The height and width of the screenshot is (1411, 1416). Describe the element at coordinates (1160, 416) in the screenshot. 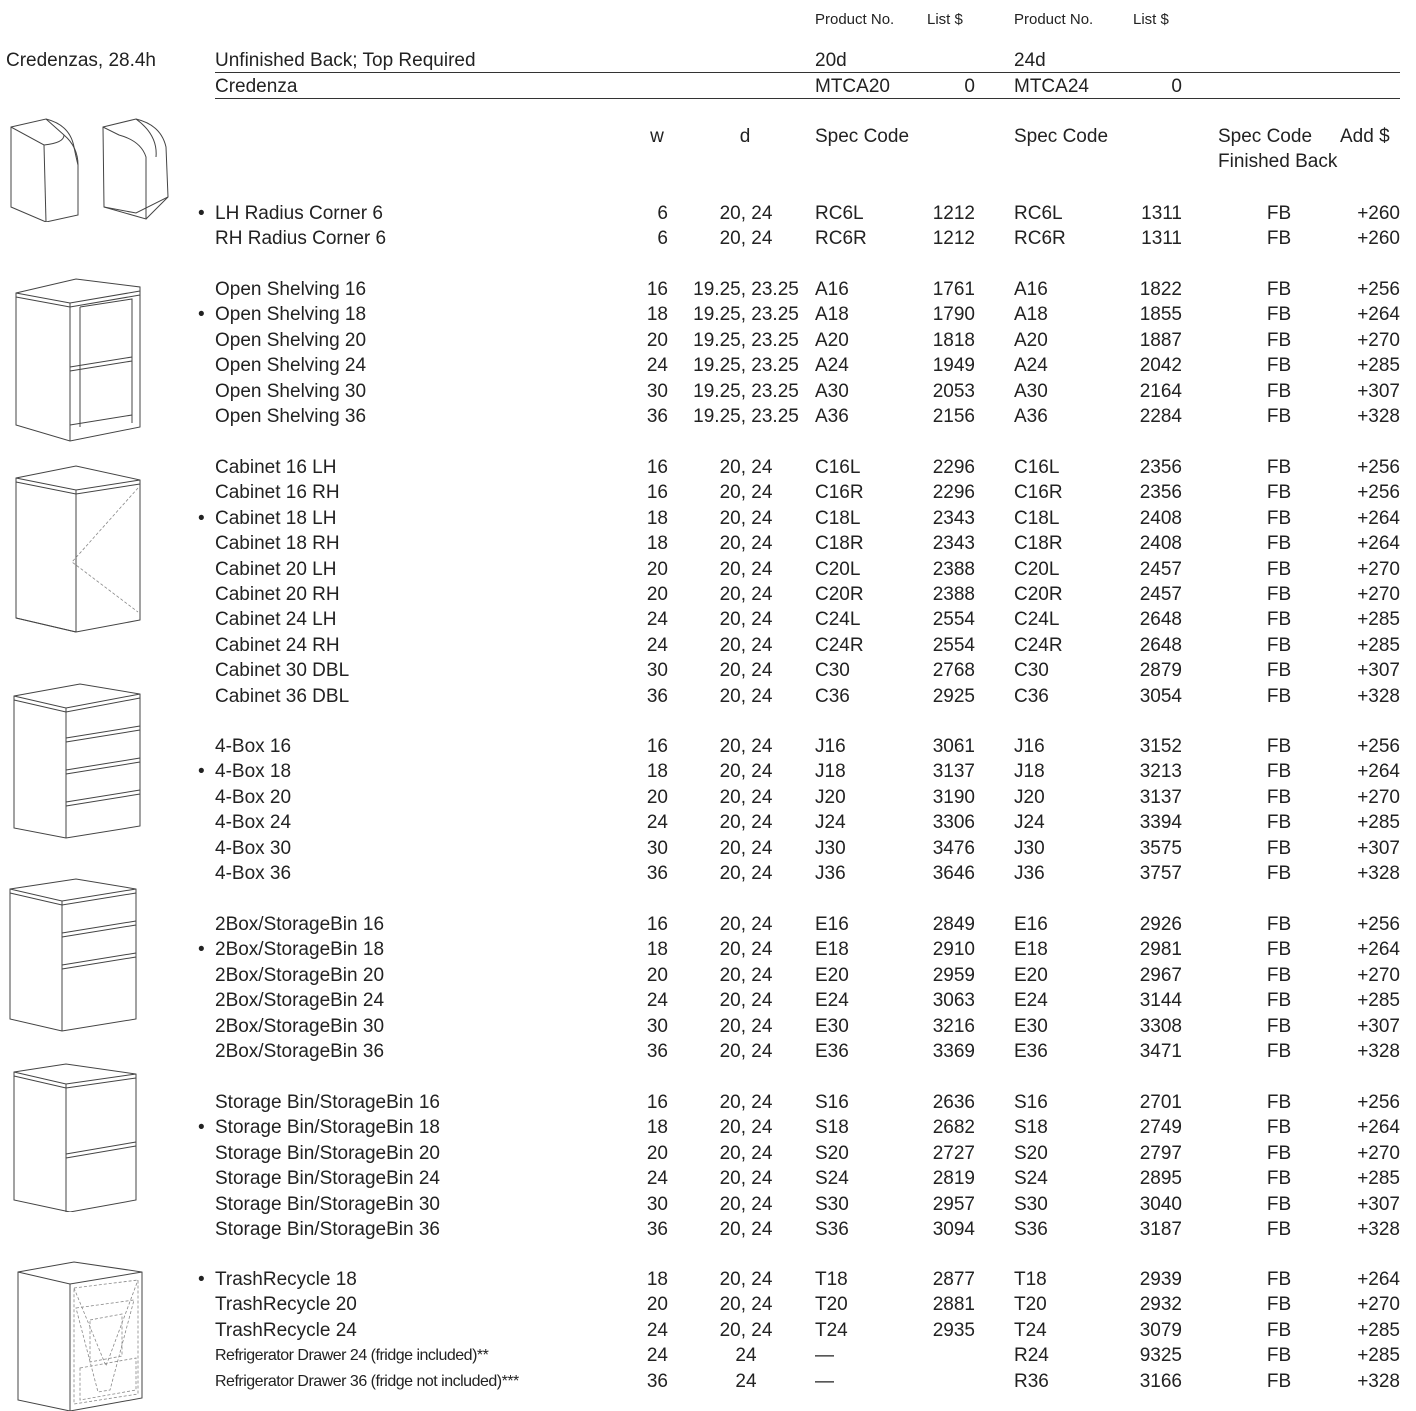

I see `cell-list-price-24: 2284` at that location.